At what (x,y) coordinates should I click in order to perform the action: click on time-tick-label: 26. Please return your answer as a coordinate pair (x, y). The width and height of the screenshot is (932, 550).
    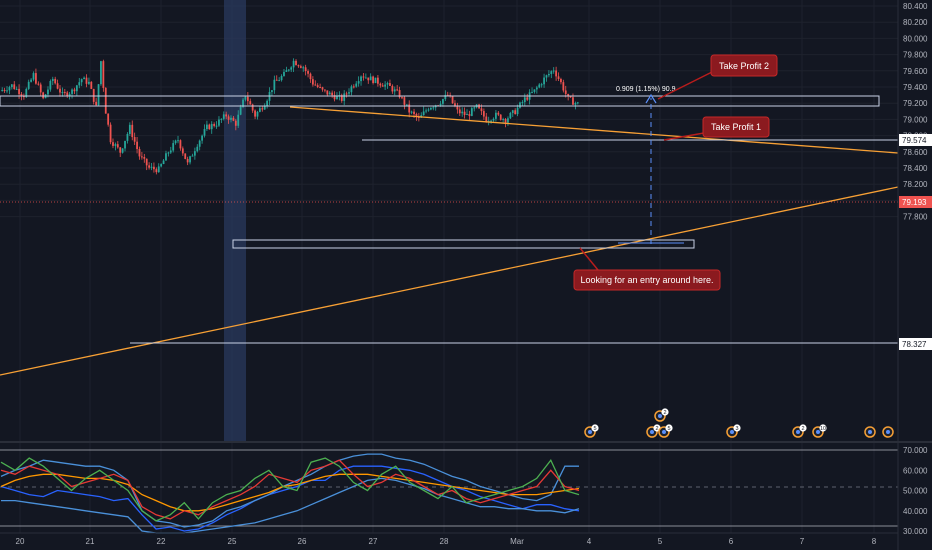
    Looking at the image, I should click on (302, 541).